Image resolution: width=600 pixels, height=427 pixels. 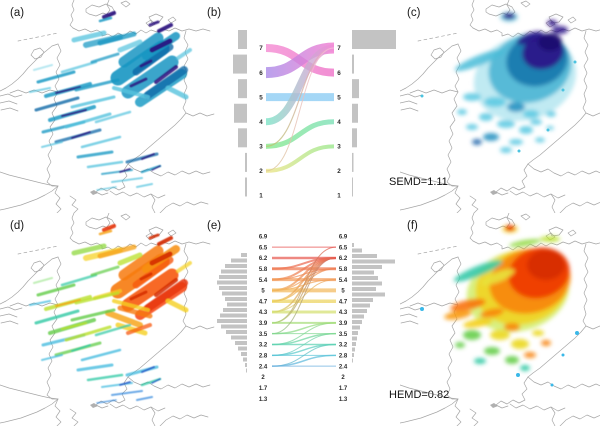 I want to click on level-label-right: 4.7, so click(x=343, y=302).